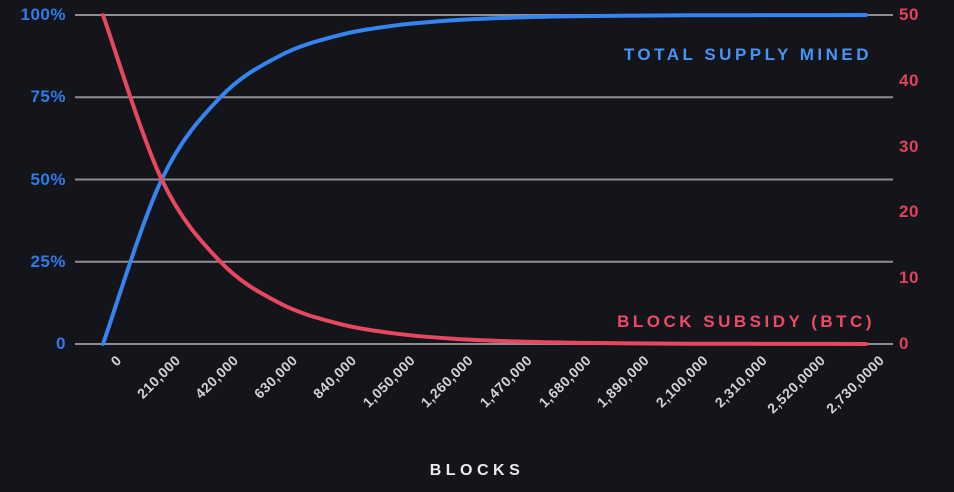 The width and height of the screenshot is (954, 492). I want to click on left-axis-tick-75%: 75%, so click(48, 97).